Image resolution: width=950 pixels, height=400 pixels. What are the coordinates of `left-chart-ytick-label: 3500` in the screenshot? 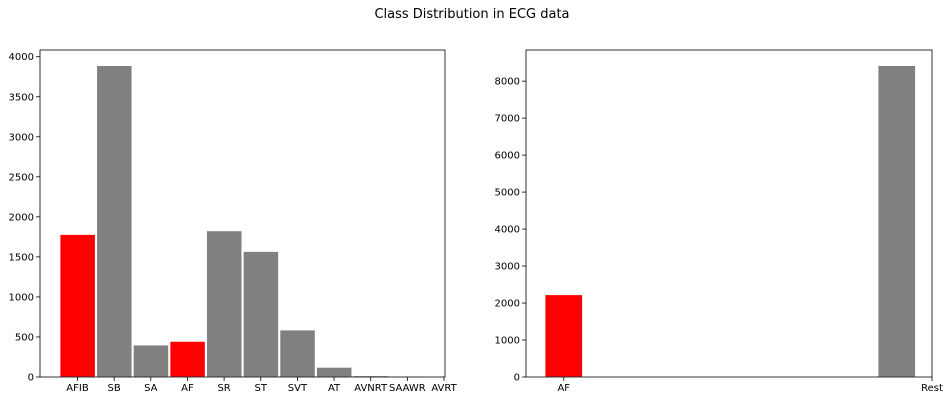 It's located at (21, 97).